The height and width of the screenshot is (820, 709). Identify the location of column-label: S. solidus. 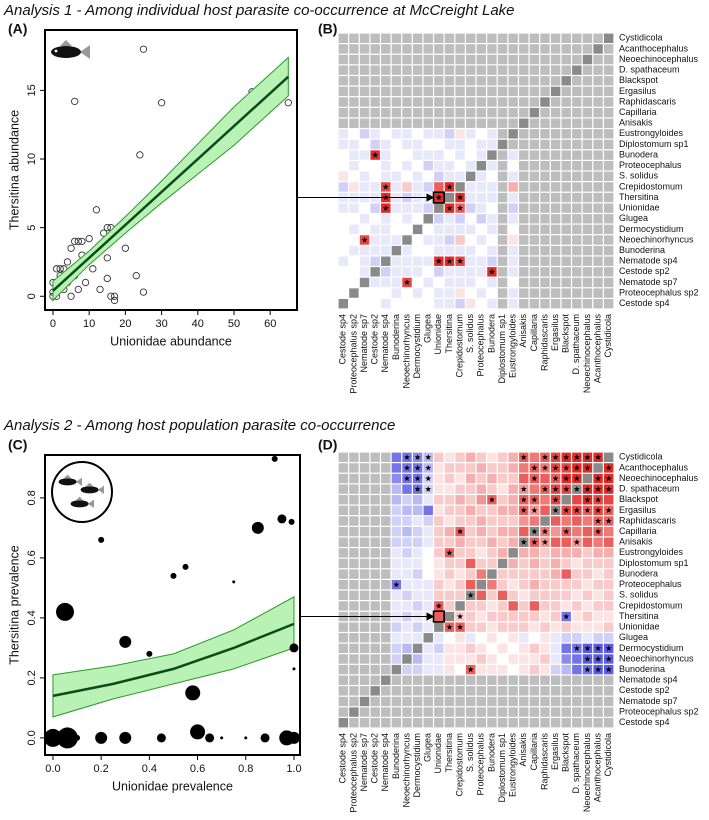
(470, 753).